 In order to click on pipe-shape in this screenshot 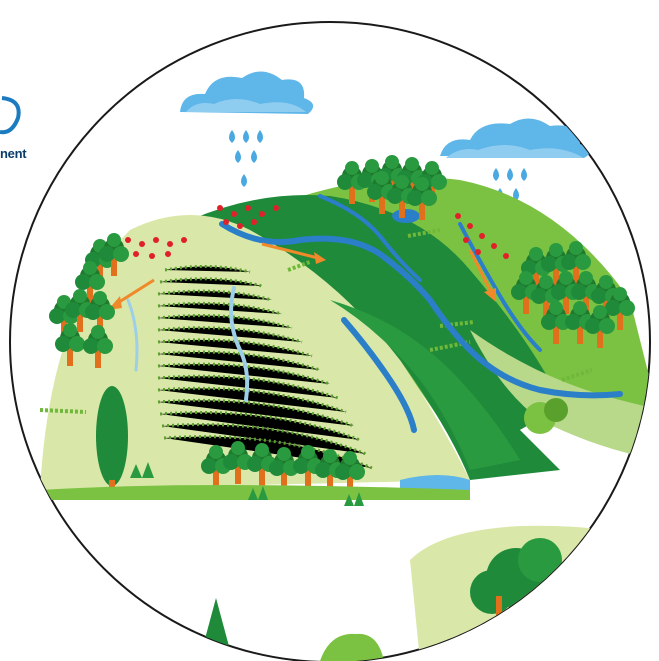, I will do `click(635, 542)`.